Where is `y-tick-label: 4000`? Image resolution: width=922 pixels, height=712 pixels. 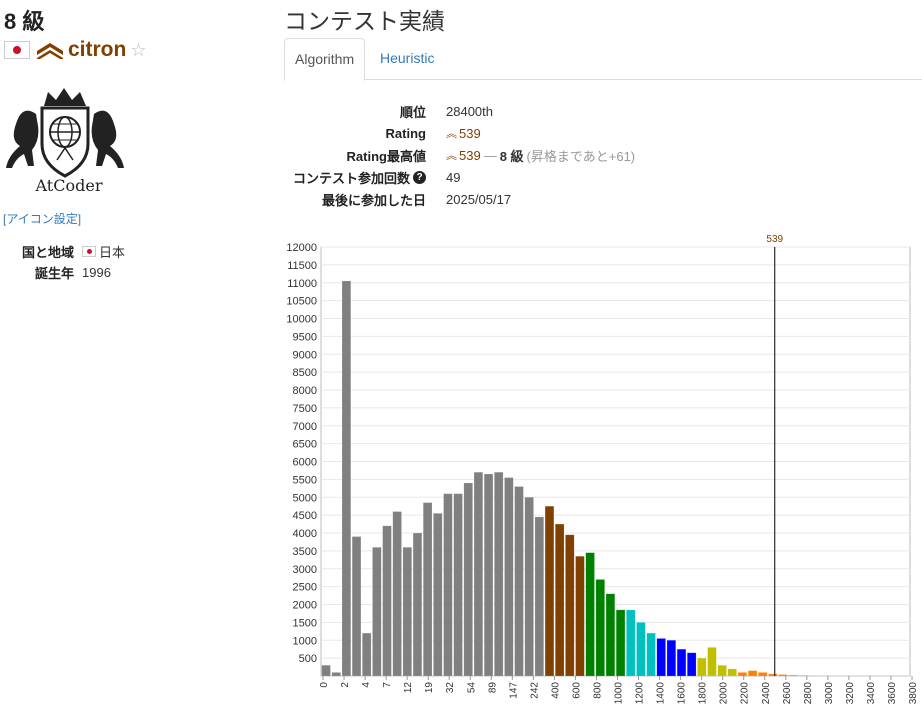
y-tick-label: 4000 is located at coordinates (305, 534).